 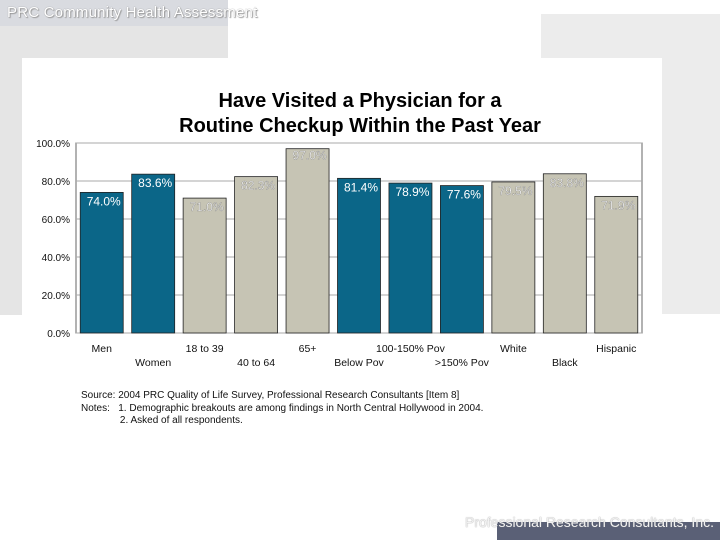 What do you see at coordinates (310, 156) in the screenshot?
I see `data-label: 97.0%` at bounding box center [310, 156].